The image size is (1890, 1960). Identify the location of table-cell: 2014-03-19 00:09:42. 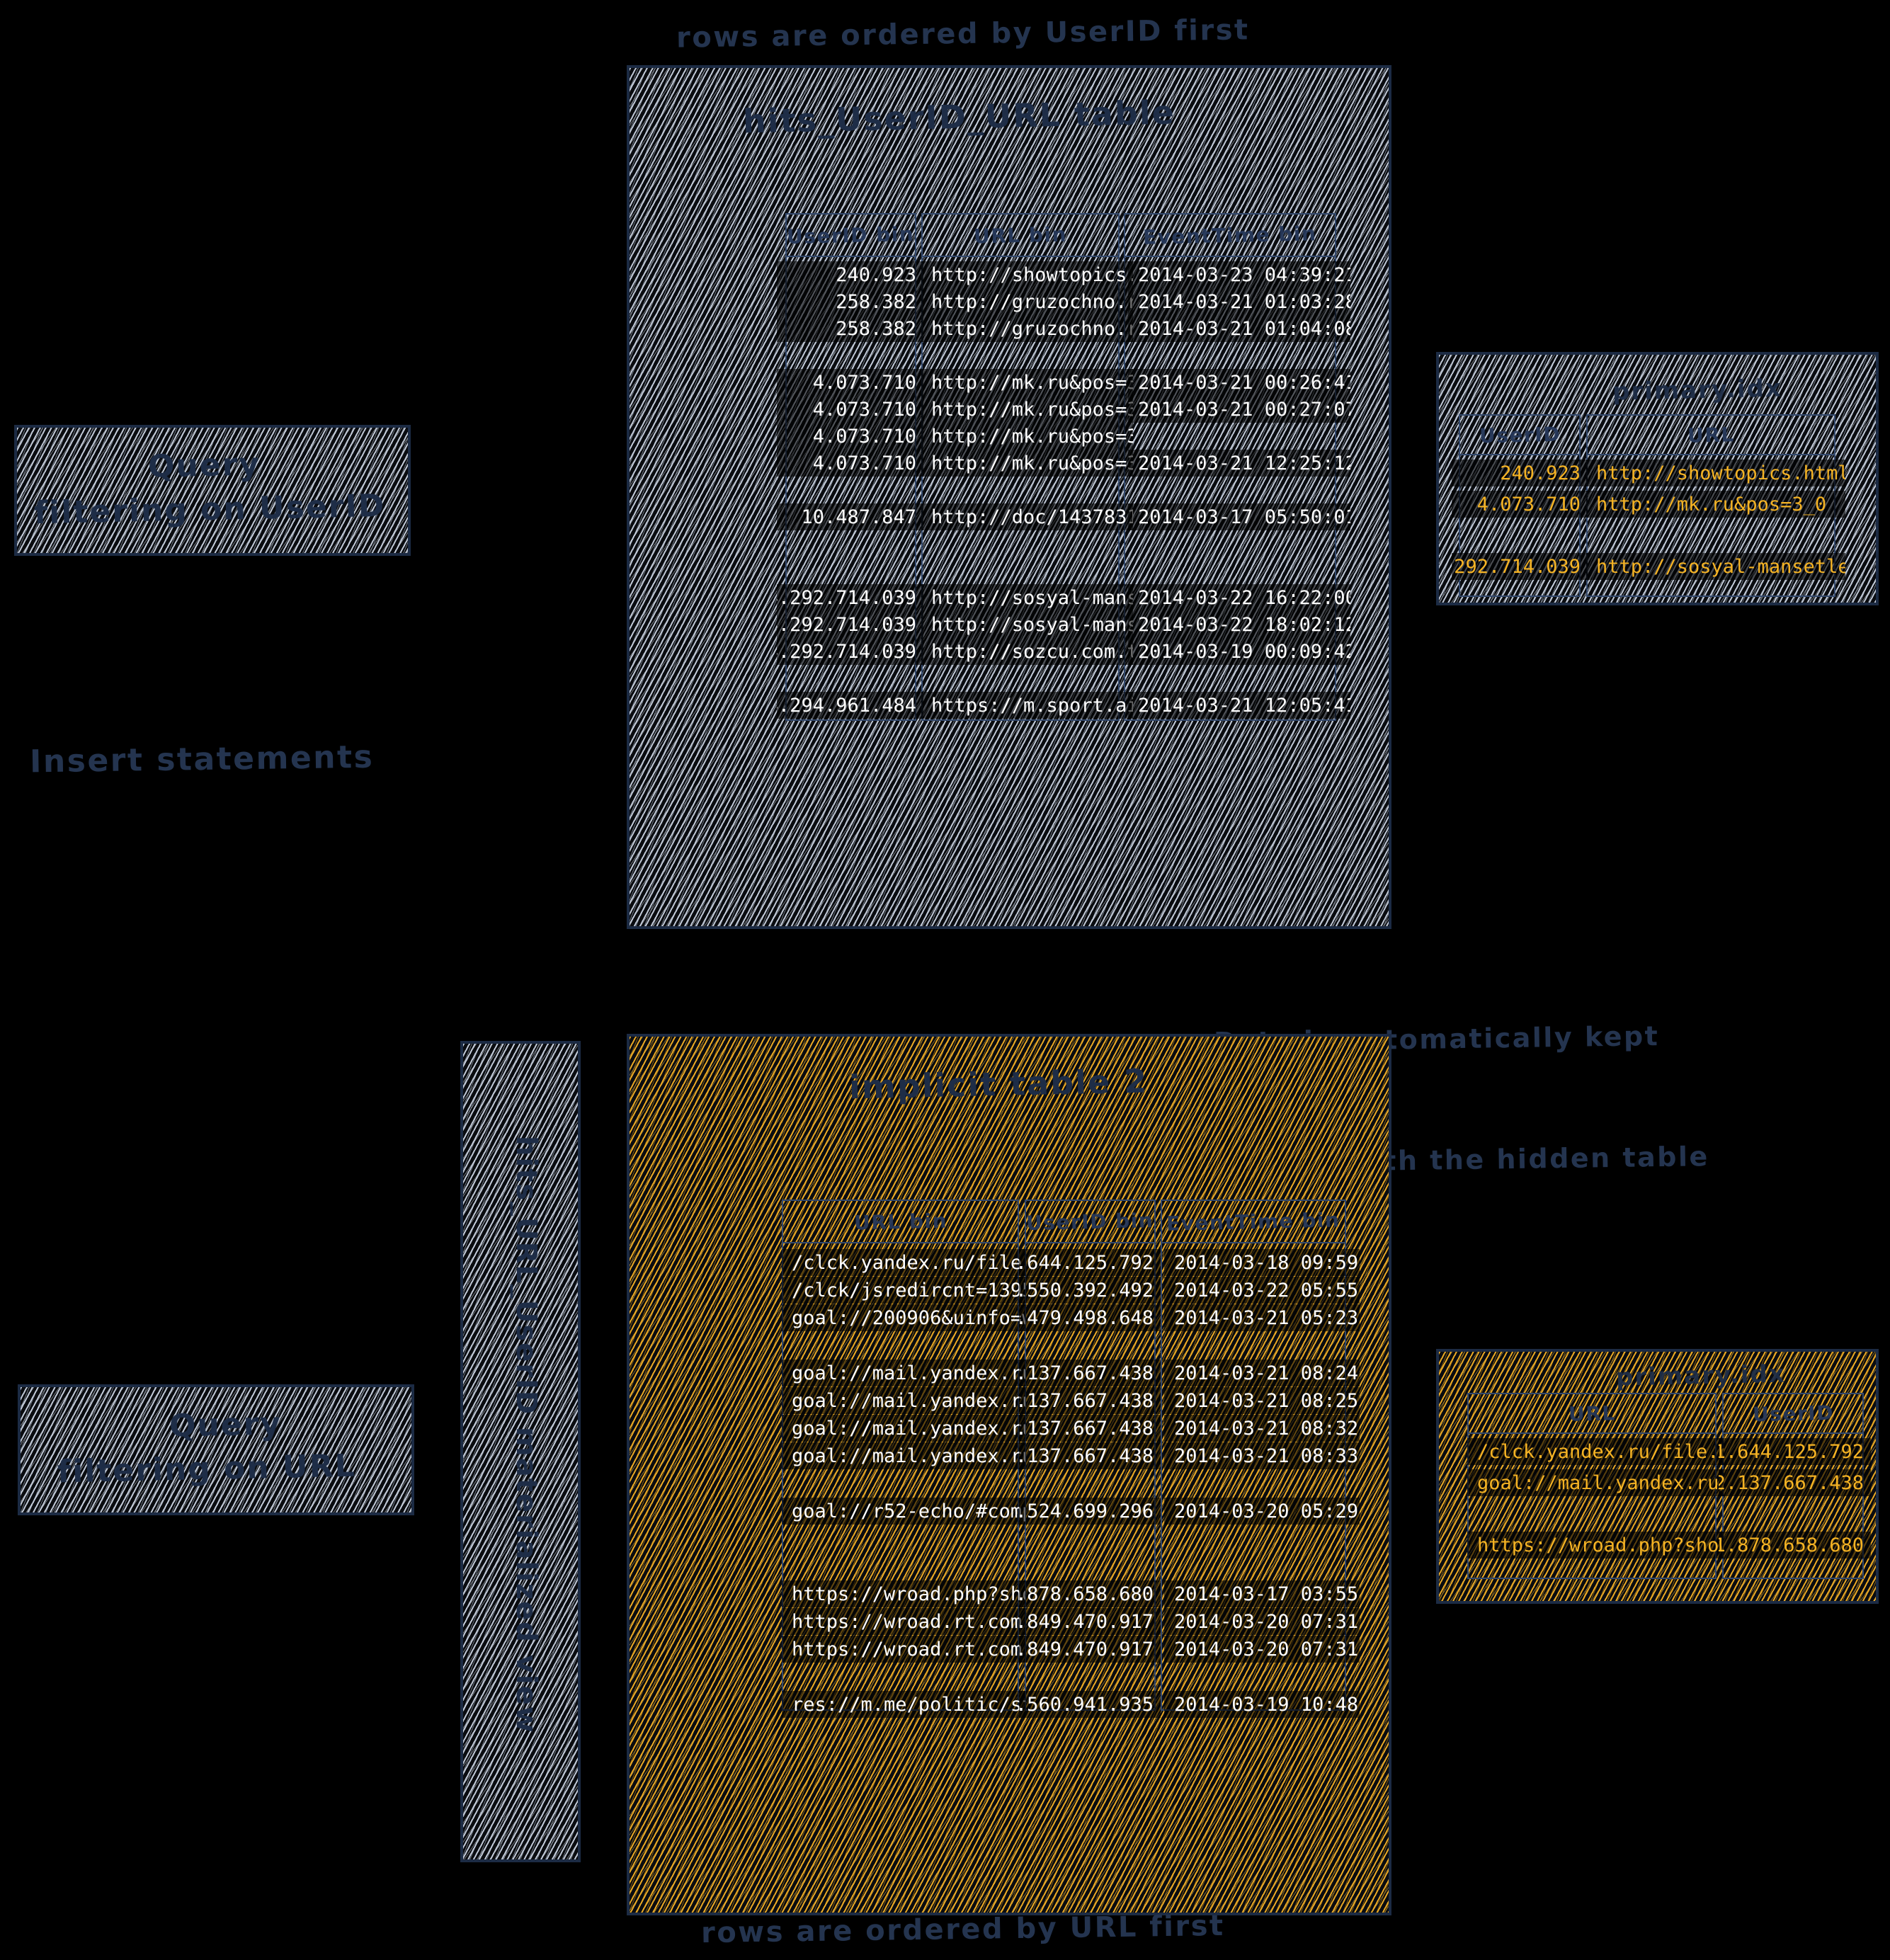
(1239, 652).